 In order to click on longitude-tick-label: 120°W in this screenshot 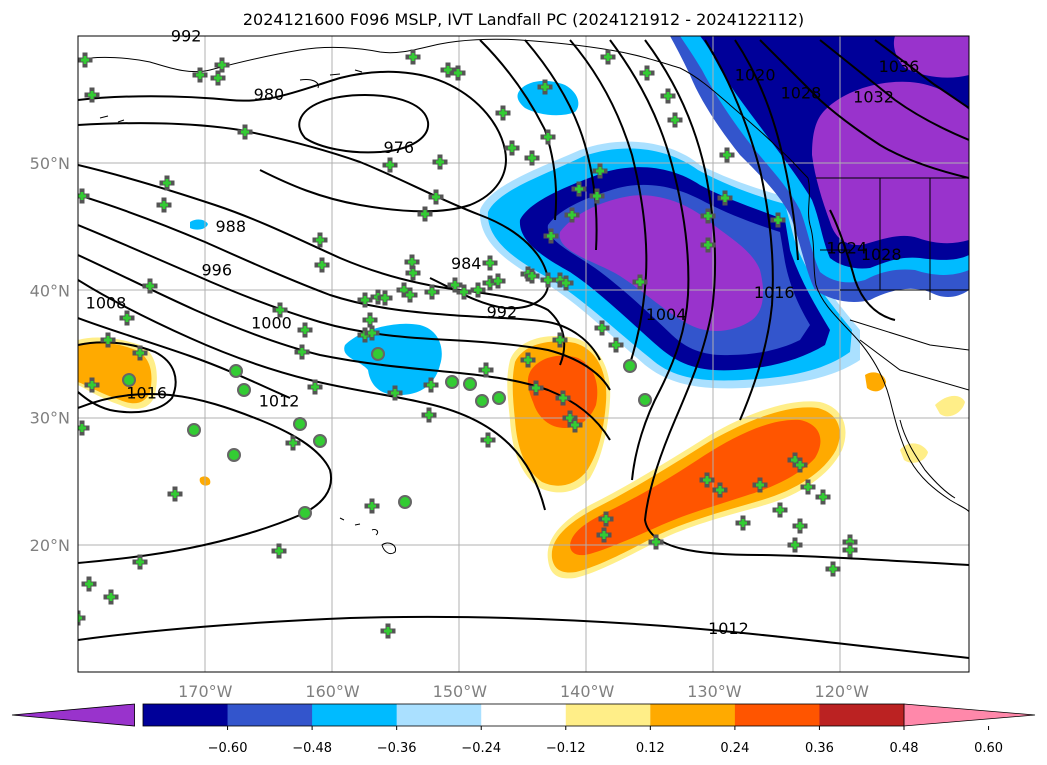, I will do `click(842, 691)`.